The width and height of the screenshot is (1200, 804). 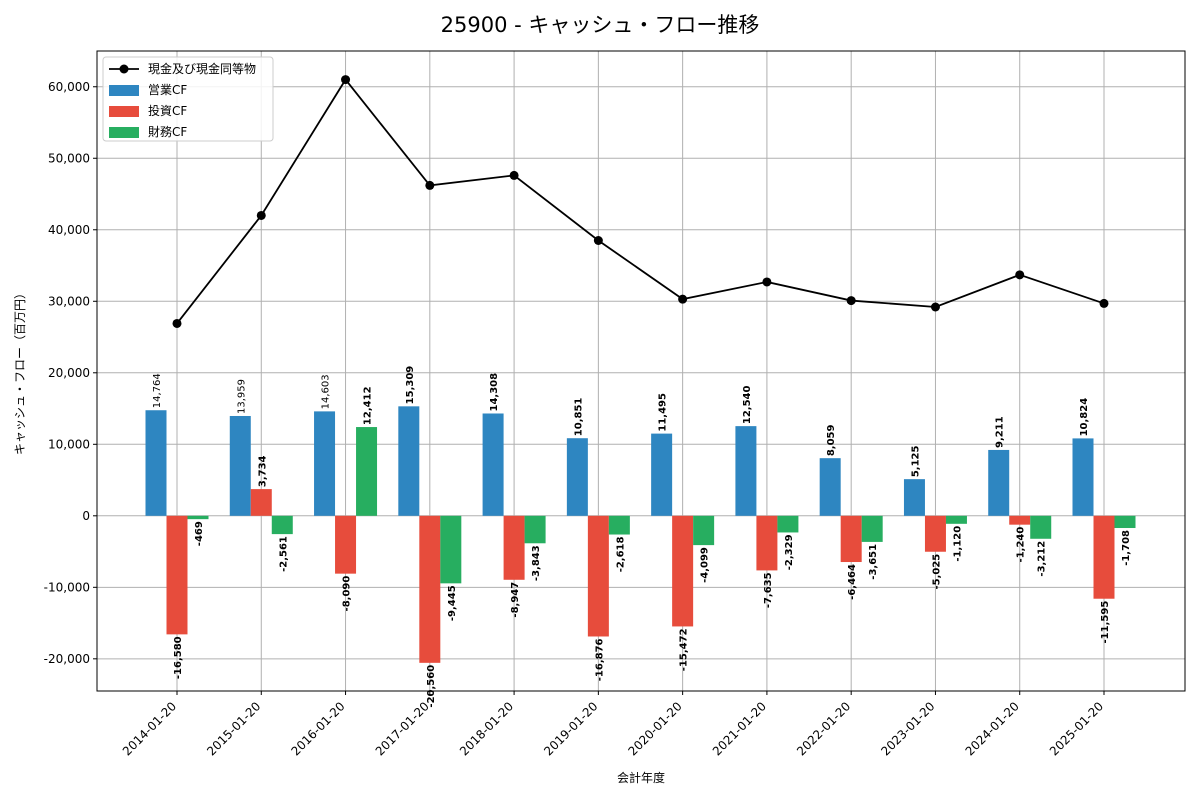 I want to click on bar-value-label: -1,708, so click(x=1126, y=548).